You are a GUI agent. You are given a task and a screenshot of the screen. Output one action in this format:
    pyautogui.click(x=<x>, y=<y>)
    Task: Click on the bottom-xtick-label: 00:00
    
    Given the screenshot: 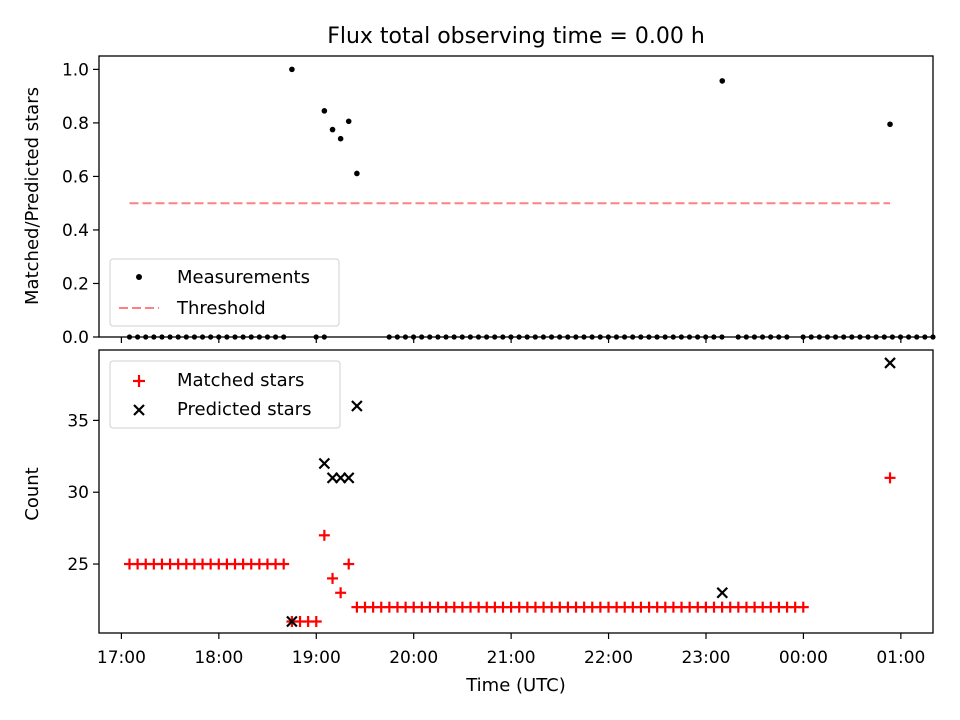 What is the action you would take?
    pyautogui.click(x=803, y=658)
    